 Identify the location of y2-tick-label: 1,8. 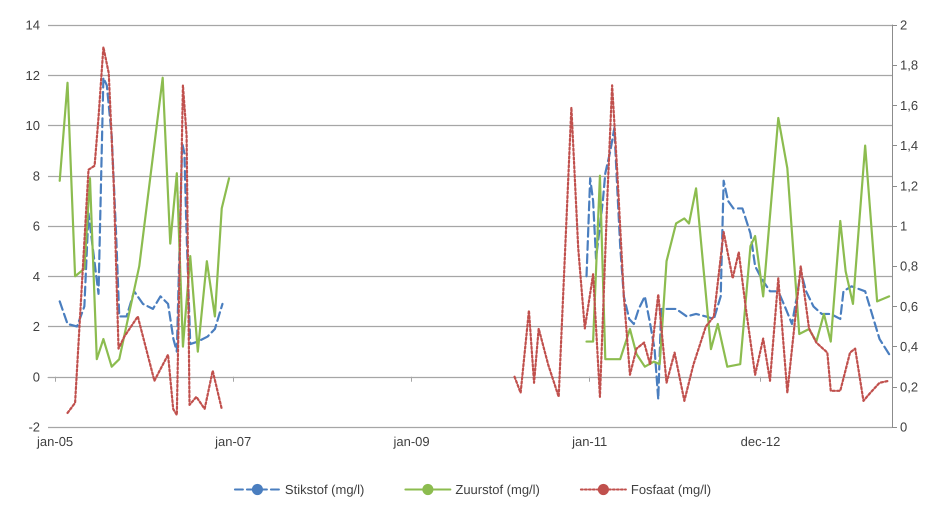
(909, 65).